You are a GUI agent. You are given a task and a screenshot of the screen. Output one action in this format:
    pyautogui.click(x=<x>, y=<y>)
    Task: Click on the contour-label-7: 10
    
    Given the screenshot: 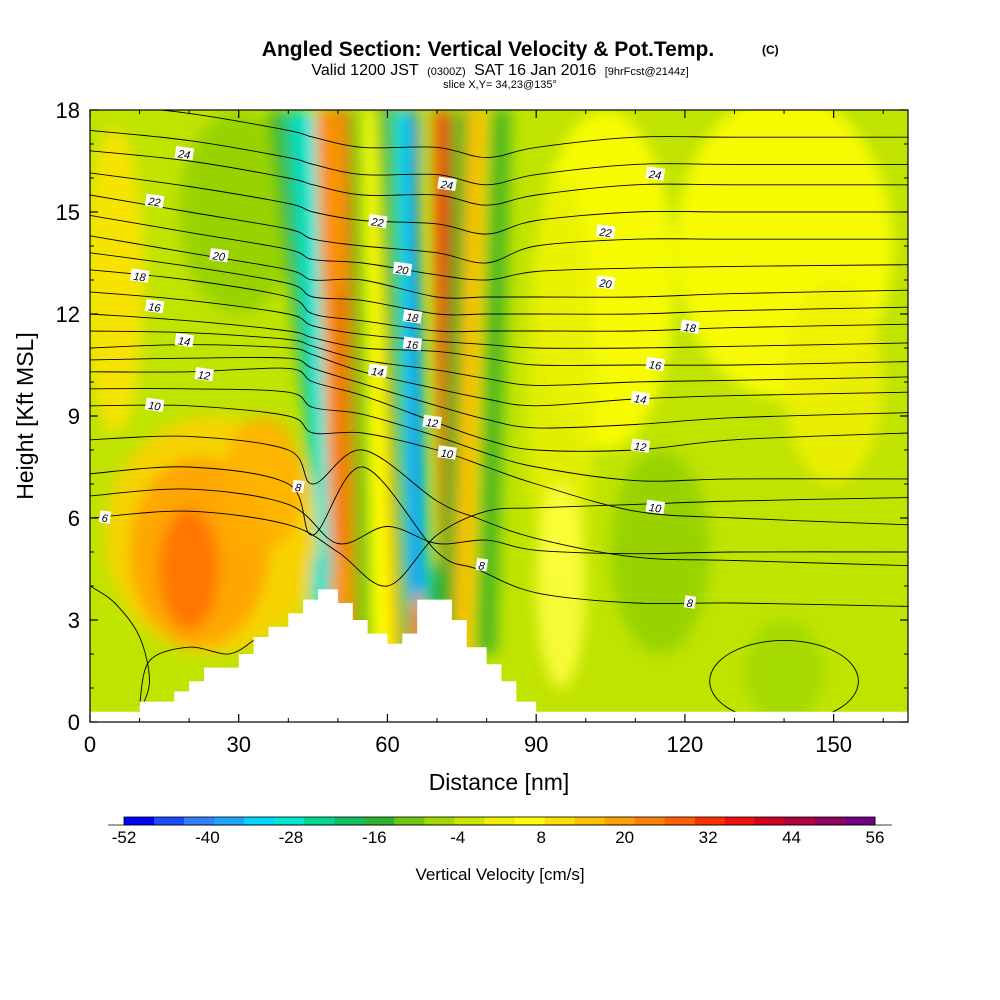 What is the action you would take?
    pyautogui.click(x=154, y=405)
    